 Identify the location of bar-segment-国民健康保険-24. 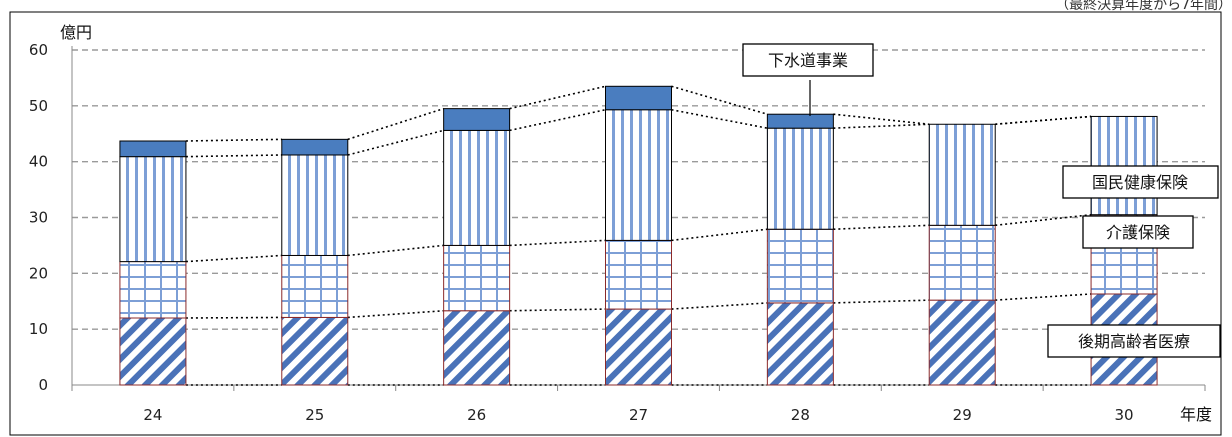
(153, 209).